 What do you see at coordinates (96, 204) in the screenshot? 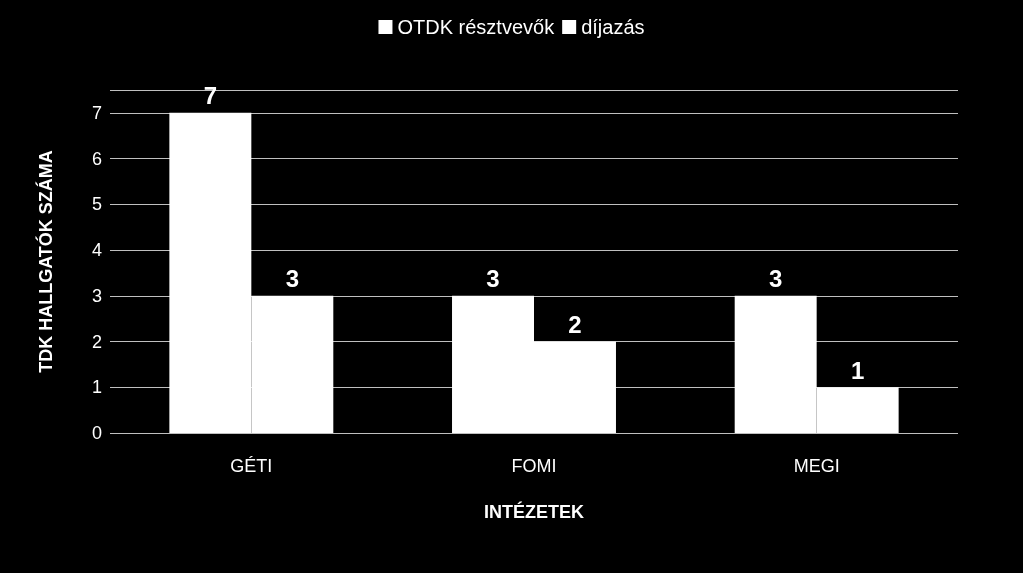
I see `y-tick-label: 5` at bounding box center [96, 204].